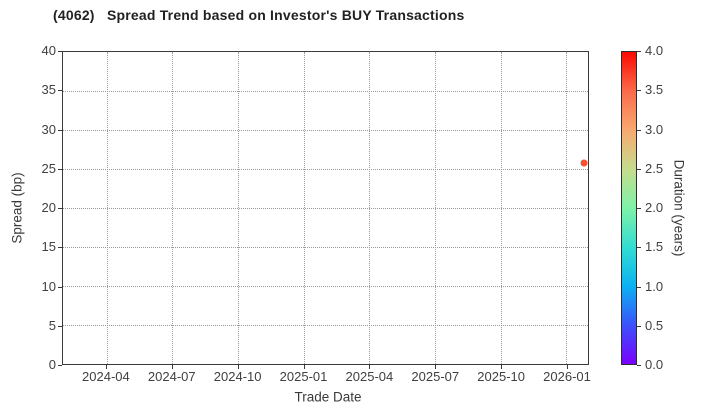  What do you see at coordinates (501, 376) in the screenshot?
I see `x-tick-label: 2025-10` at bounding box center [501, 376].